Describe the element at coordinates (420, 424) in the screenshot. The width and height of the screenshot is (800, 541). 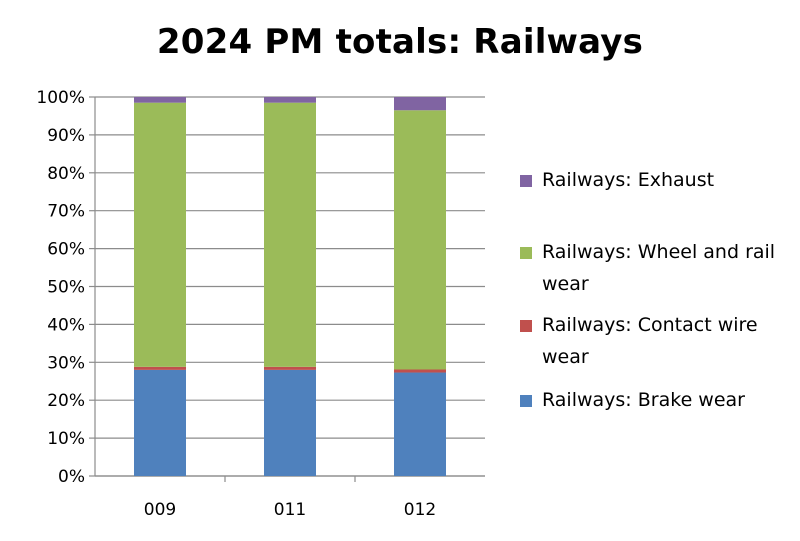
I see `bar-012-railways-brake-wear` at that location.